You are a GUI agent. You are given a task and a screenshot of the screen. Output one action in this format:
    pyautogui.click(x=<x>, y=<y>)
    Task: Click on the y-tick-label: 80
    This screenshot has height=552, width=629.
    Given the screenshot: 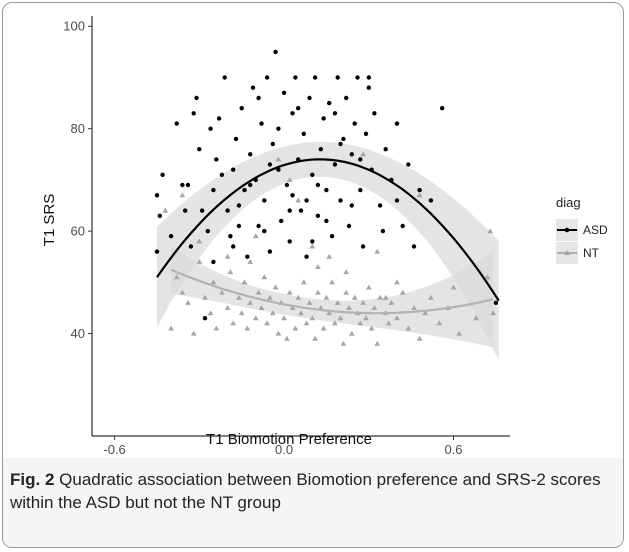 What is the action you would take?
    pyautogui.click(x=78, y=128)
    